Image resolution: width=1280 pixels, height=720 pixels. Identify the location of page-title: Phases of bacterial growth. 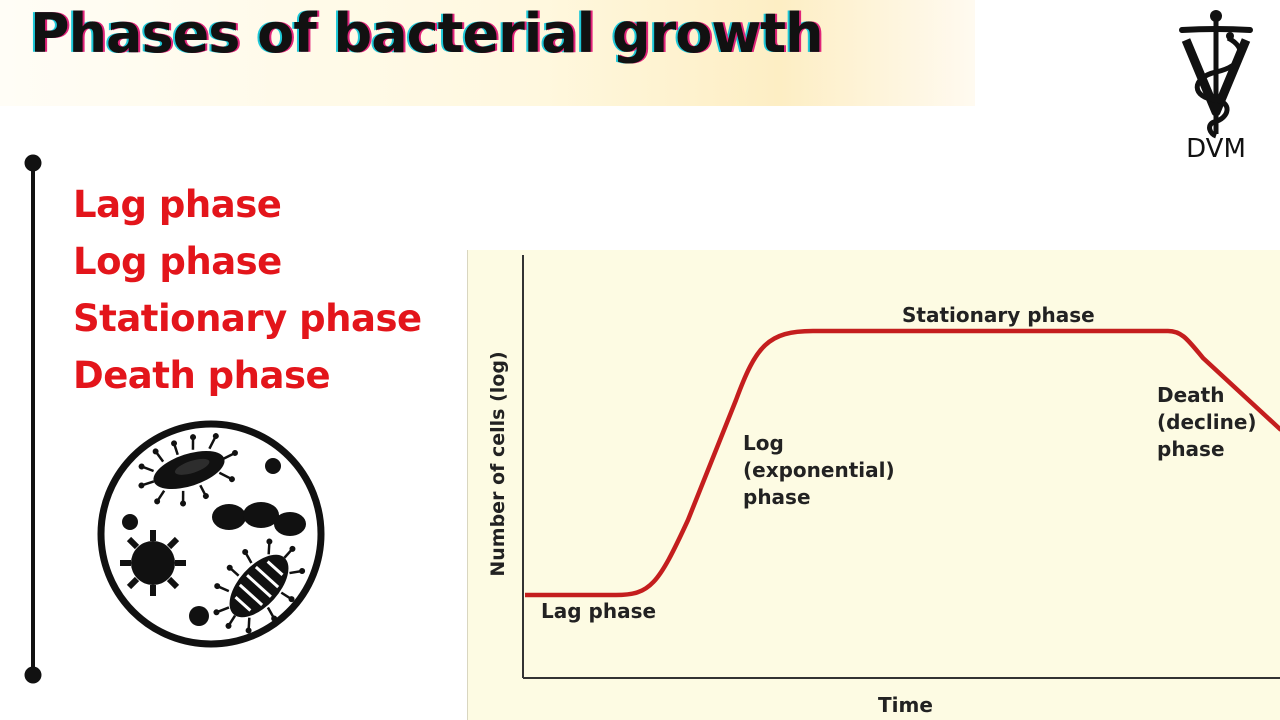
(427, 33).